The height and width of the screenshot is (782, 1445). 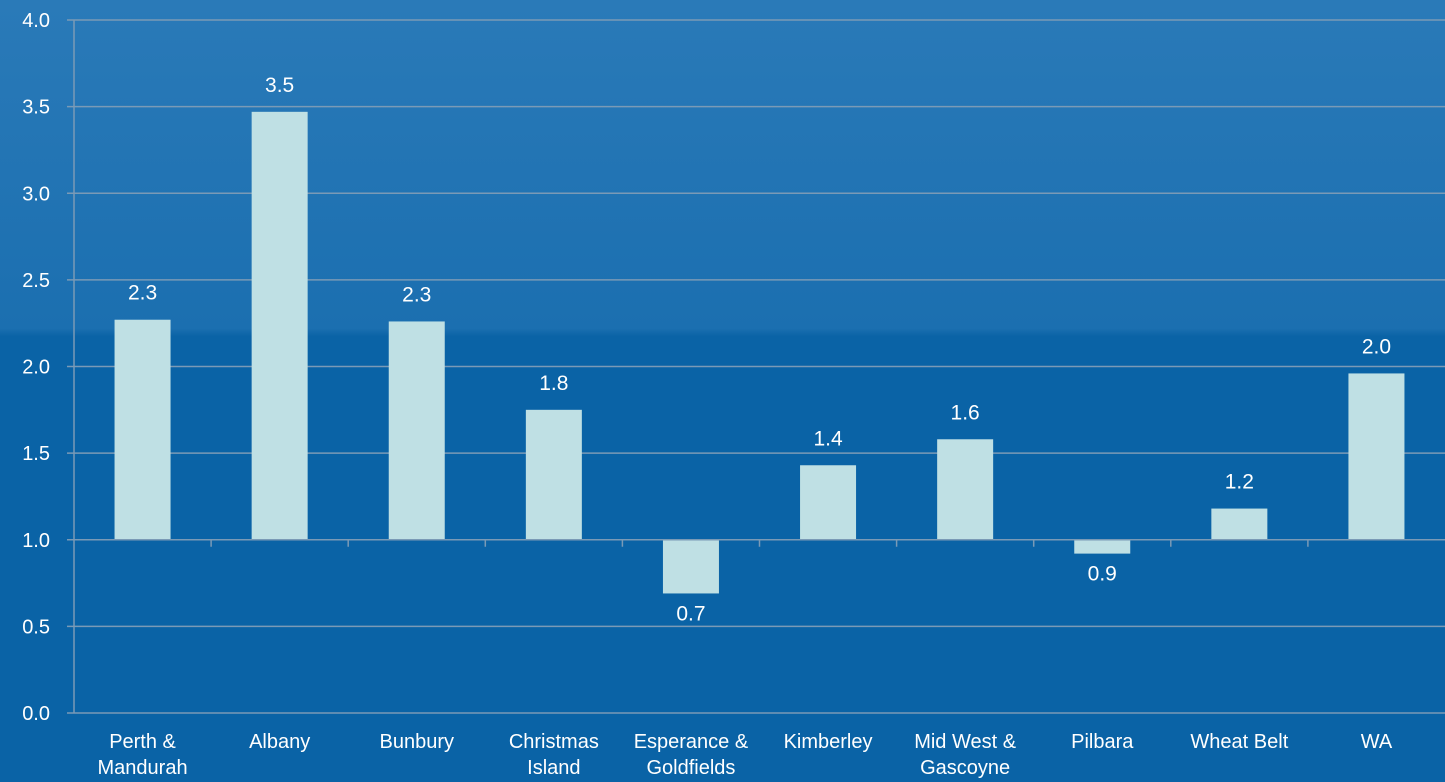 I want to click on y-tick-label: 1.0, so click(x=36, y=541).